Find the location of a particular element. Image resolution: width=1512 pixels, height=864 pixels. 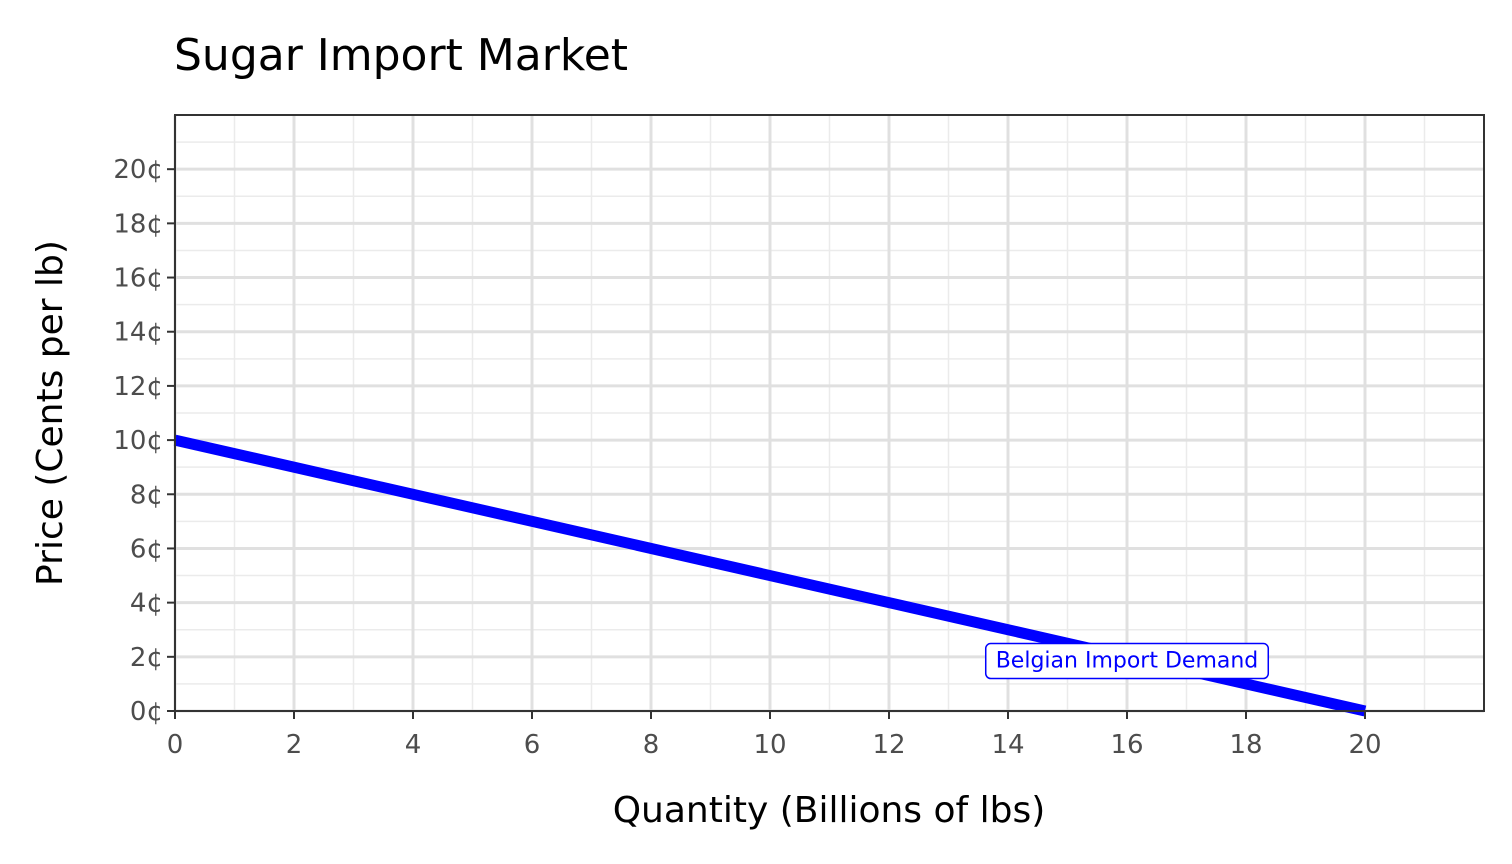

x-tick-label: 14 is located at coordinates (1007, 745).